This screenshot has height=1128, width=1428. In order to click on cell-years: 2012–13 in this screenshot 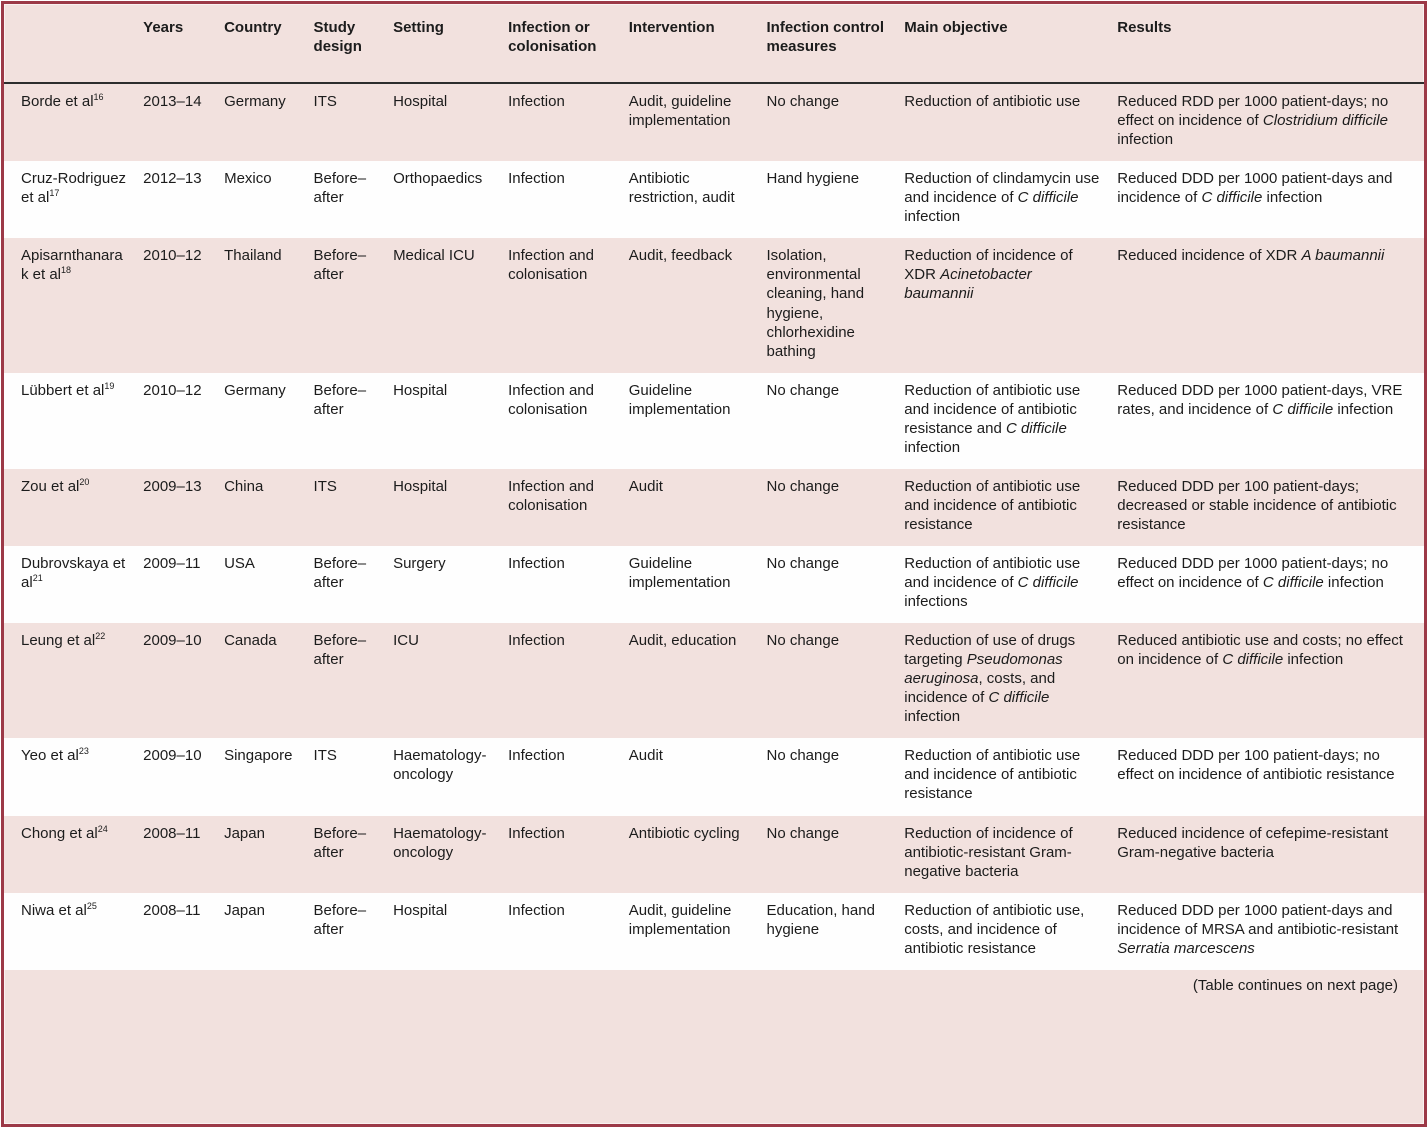, I will do `click(172, 179)`.